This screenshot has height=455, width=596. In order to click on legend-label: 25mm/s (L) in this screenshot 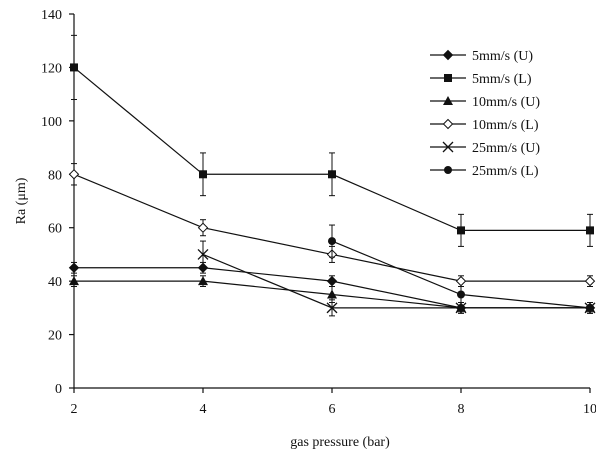, I will do `click(505, 171)`.